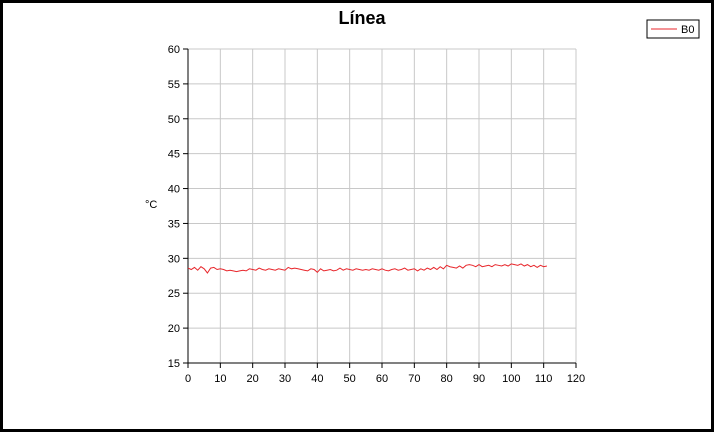  Describe the element at coordinates (174, 85) in the screenshot. I see `y-tick-label: 55` at that location.